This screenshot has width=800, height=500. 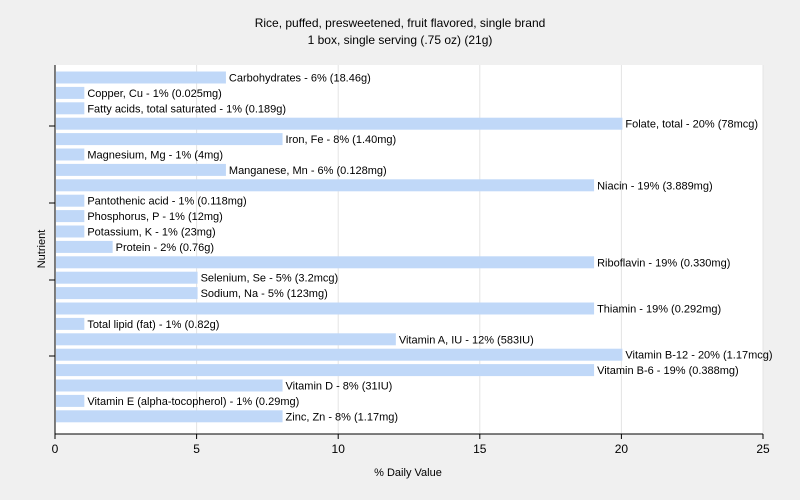 I want to click on bar-label: Carbohydrates - 6% (18.46g), so click(x=300, y=79).